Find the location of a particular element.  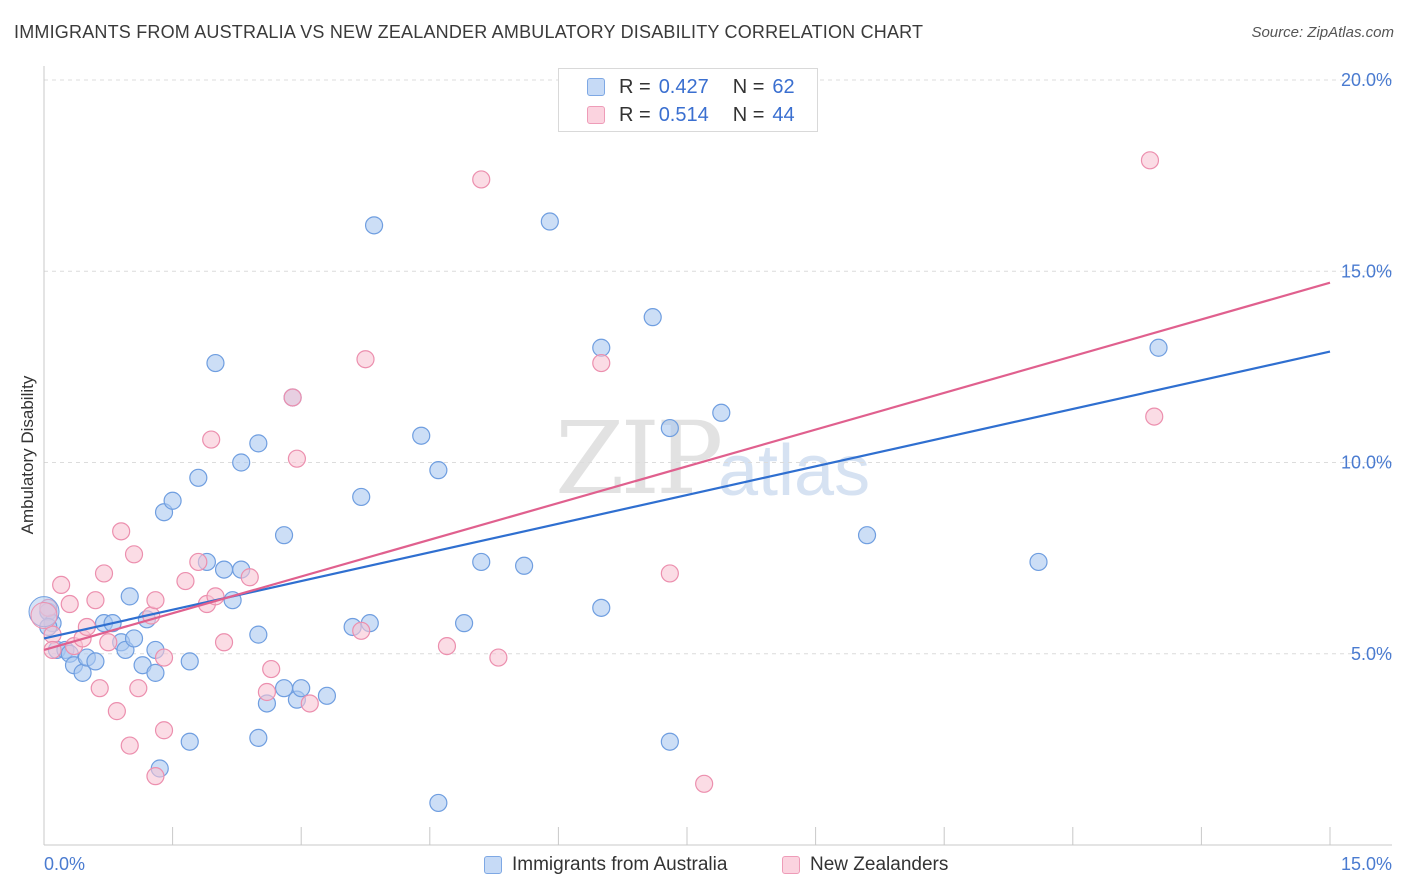

legend-row-new-zealanders: R = 0.514 N = 44 is located at coordinates (677, 115).